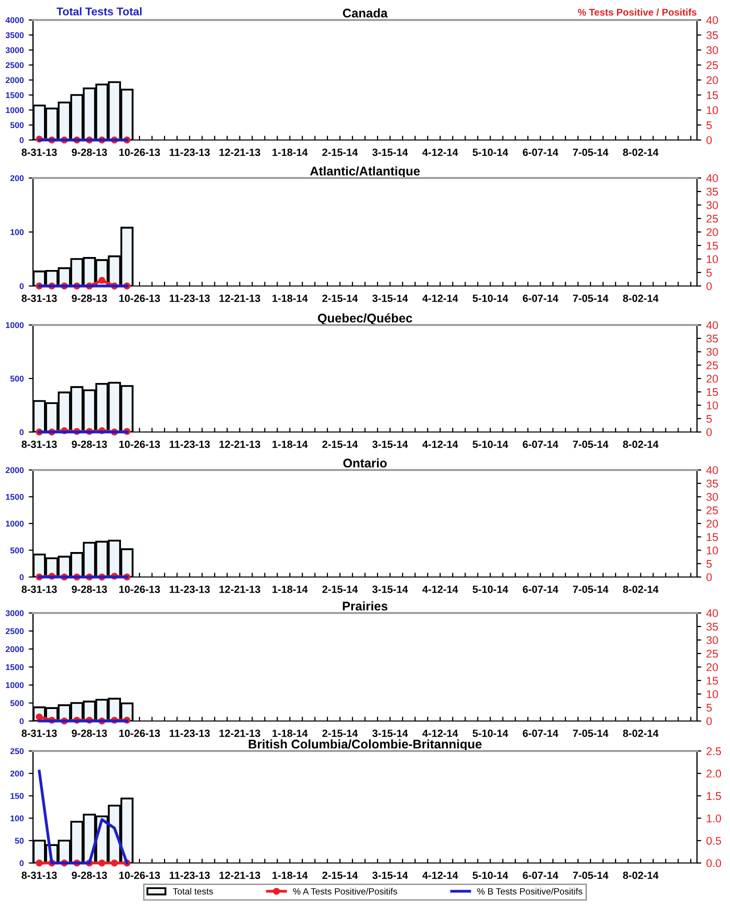  I want to click on y2-tick-label: 1.0, so click(714, 818).